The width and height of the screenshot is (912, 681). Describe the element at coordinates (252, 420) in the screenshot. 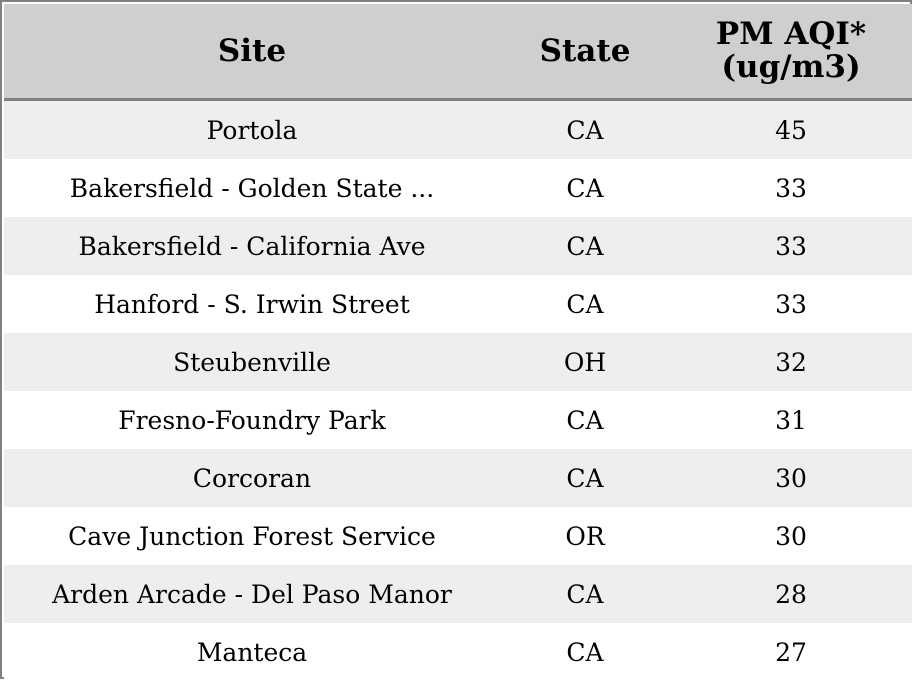

I see `site-cell: Fresno-Foundry Park` at that location.